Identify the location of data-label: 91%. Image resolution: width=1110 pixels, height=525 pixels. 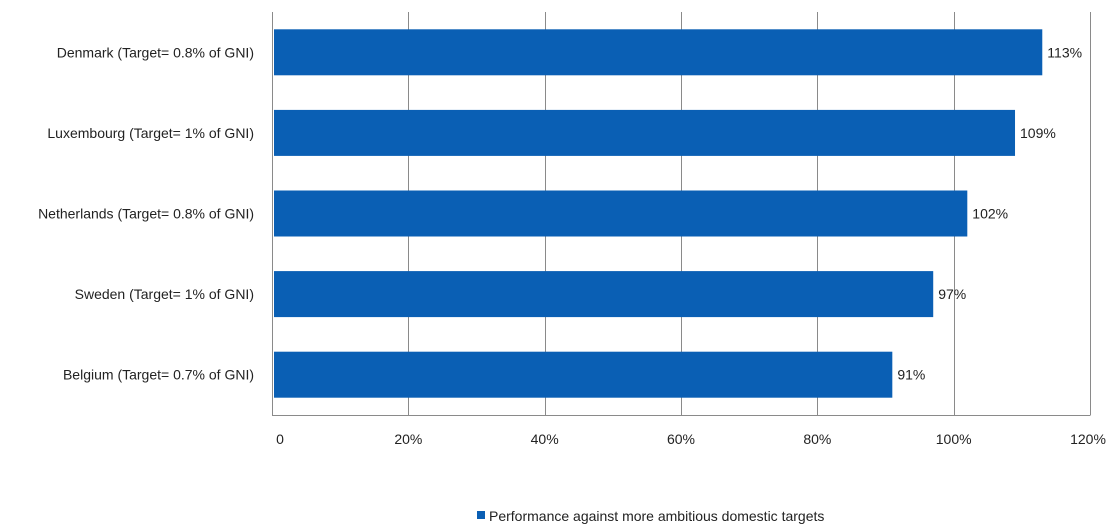
(911, 375).